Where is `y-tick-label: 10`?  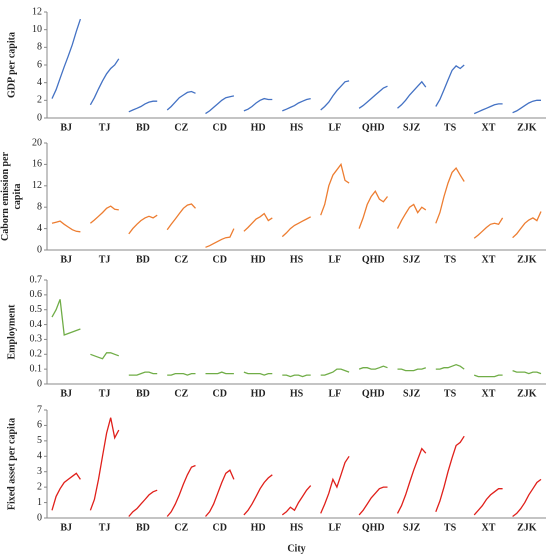 y-tick-label: 10 is located at coordinates (37, 29).